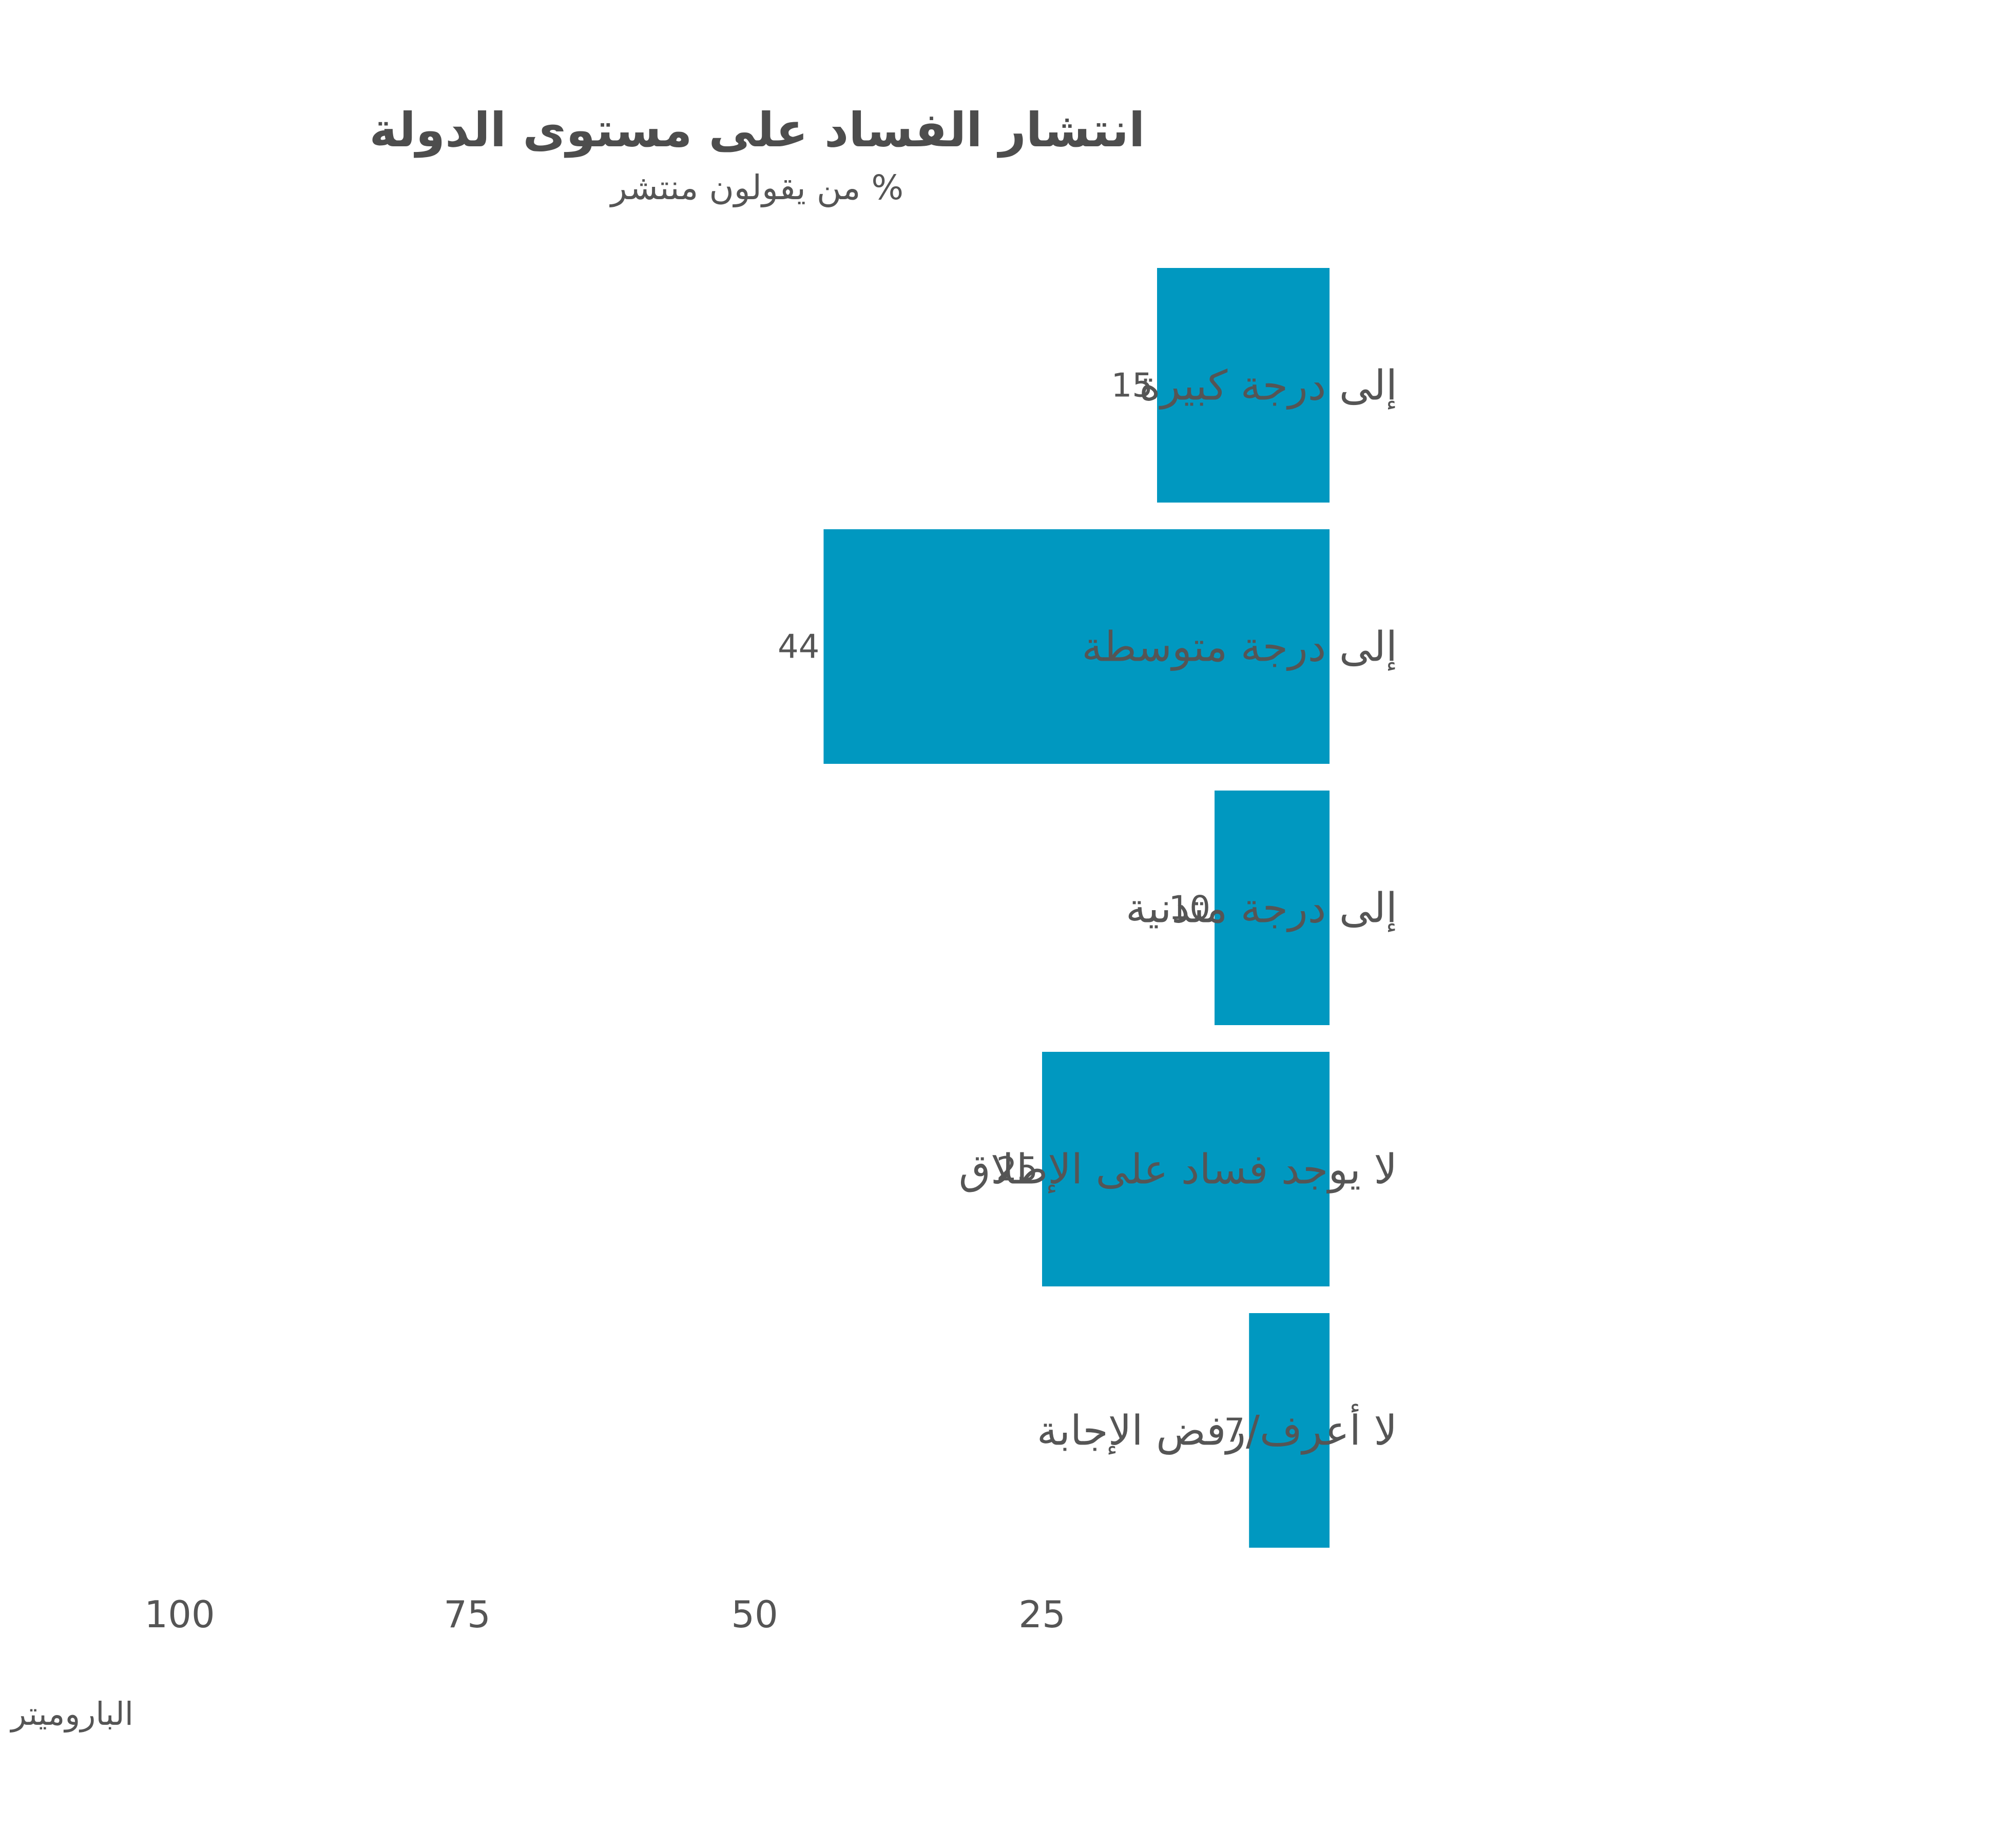 The width and height of the screenshot is (2002, 1848). What do you see at coordinates (467, 1614) in the screenshot?
I see `x-tick-label: 75` at bounding box center [467, 1614].